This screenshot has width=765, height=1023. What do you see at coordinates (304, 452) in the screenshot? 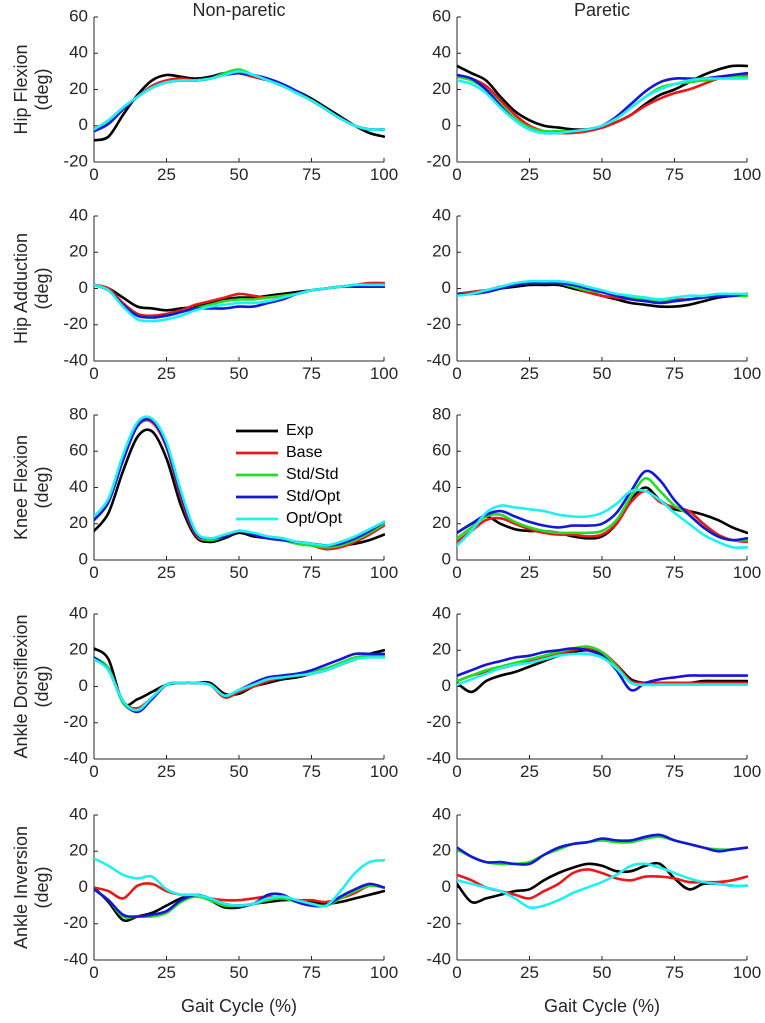
I see `legend-label-base: Base` at bounding box center [304, 452].